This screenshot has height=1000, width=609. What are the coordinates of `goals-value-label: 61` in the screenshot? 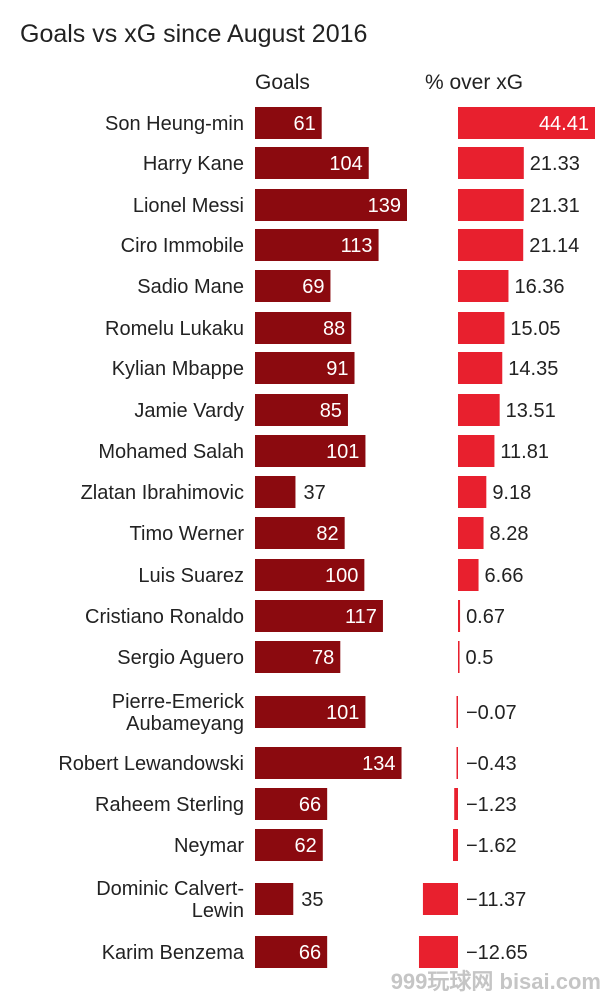 It's located at (304, 124).